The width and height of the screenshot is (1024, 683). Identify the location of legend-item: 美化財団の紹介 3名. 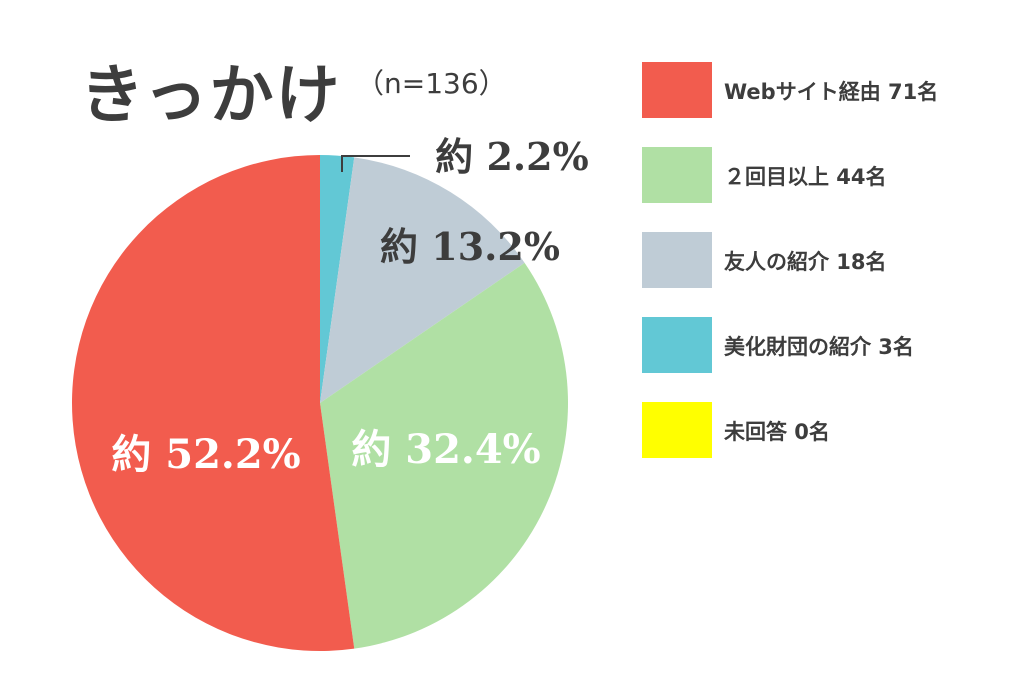
(827, 345).